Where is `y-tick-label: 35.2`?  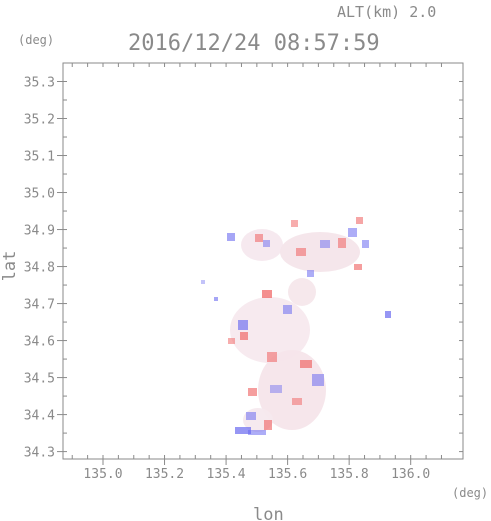
y-tick-label: 35.2 is located at coordinates (39, 120).